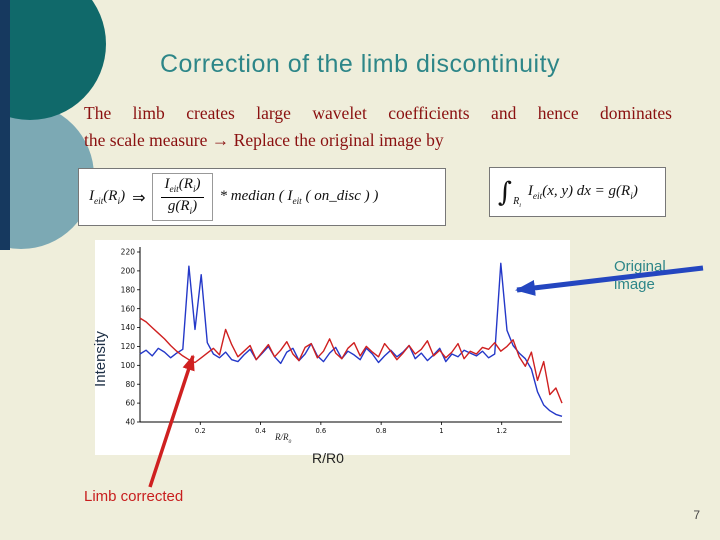 This screenshot has height=540, width=720. I want to click on x-axis-caption: R/R0, so click(328, 458).